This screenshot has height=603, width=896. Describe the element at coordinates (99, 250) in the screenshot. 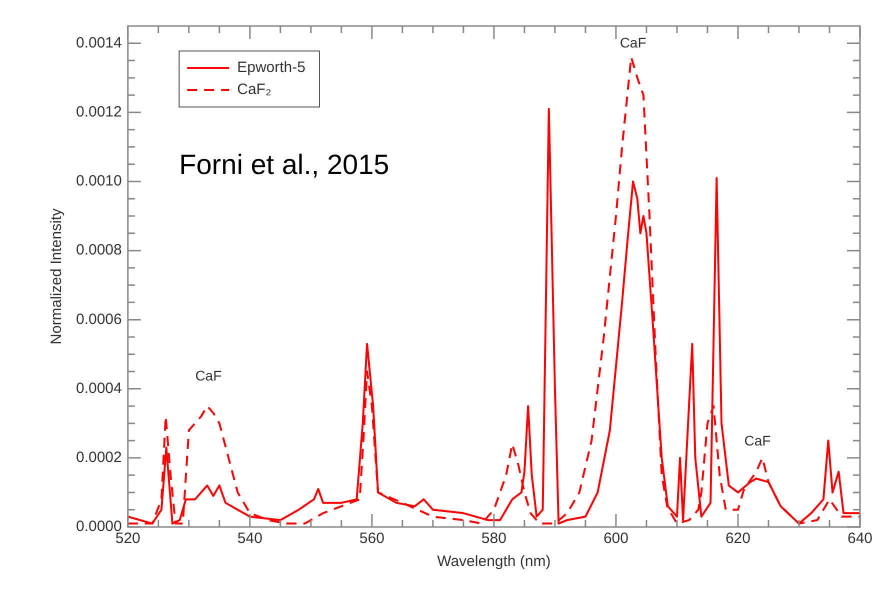

I see `y-tick-label: 0.0008` at that location.